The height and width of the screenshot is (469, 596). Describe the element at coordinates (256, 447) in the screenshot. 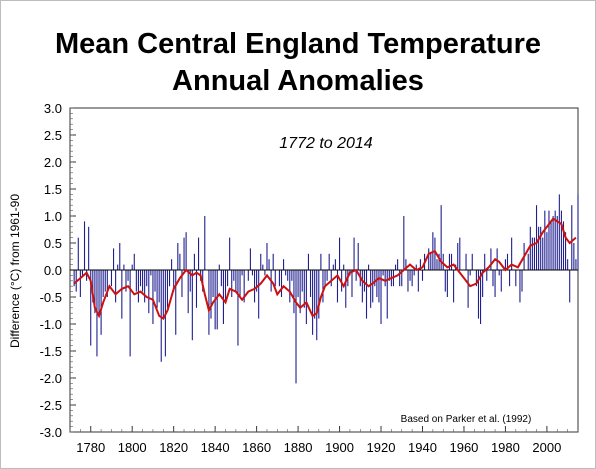

I see `x-tick-label: 1860` at that location.